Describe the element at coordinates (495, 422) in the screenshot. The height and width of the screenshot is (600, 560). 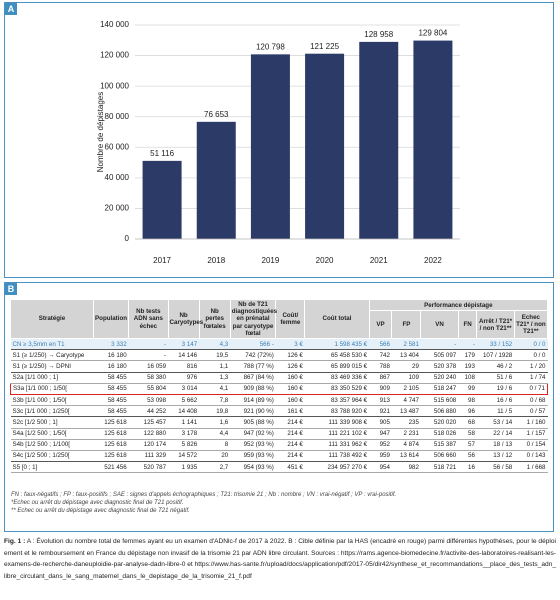
I see `table-cell: 53 / 14` at that location.